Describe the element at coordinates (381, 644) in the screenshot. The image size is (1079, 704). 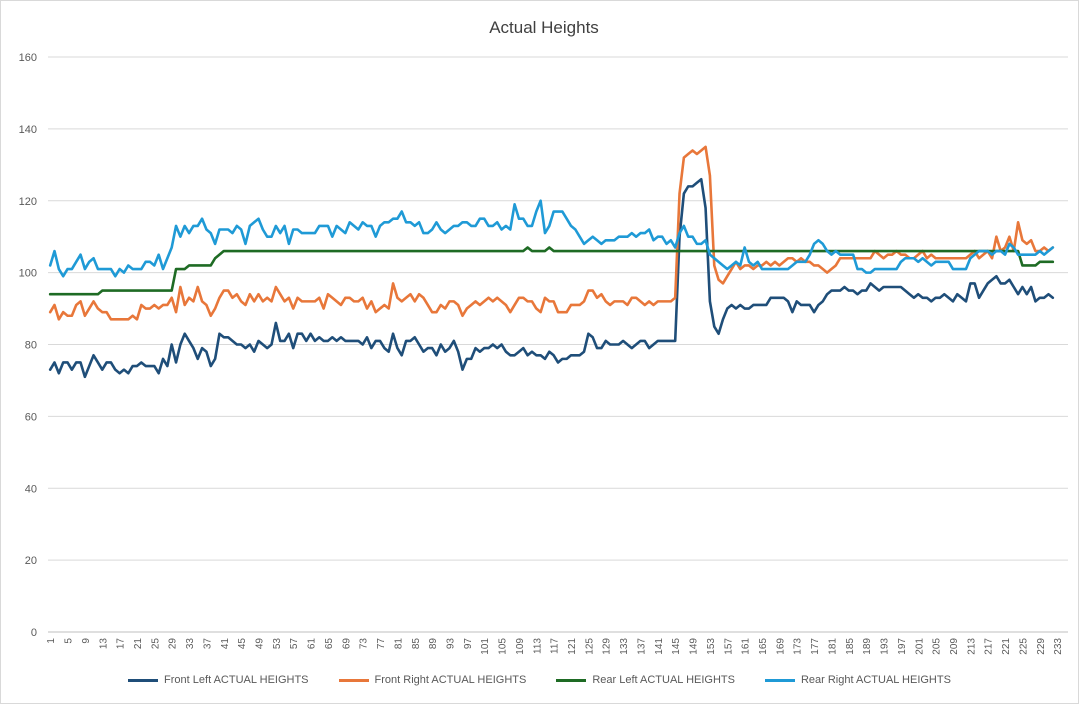
I see `x-tick-label: 77` at that location.